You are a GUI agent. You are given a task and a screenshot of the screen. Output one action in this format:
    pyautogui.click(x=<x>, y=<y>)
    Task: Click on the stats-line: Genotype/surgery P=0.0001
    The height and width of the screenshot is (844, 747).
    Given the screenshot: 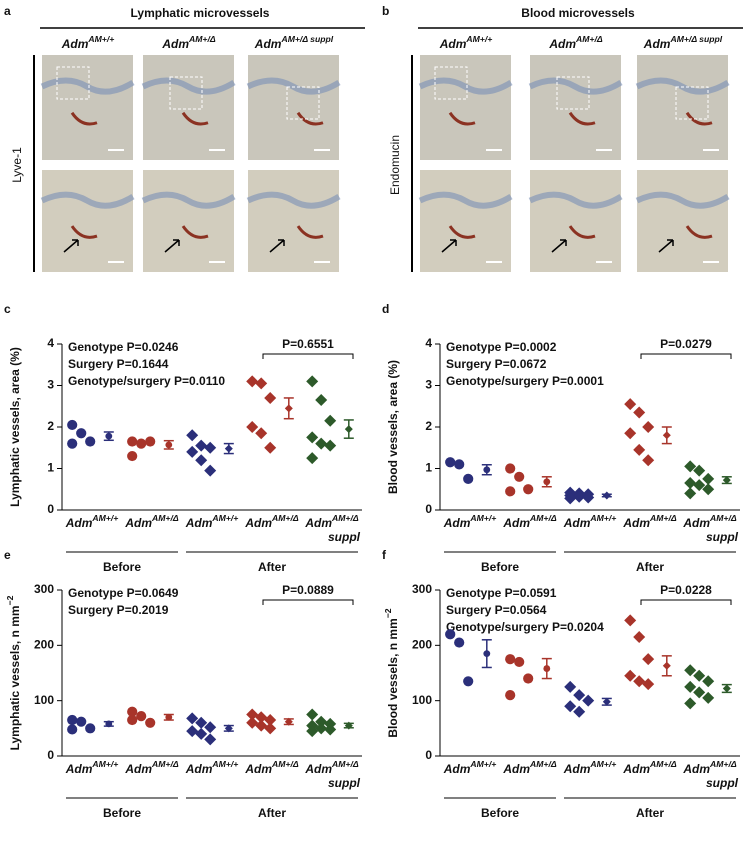 What is the action you would take?
    pyautogui.click(x=525, y=381)
    